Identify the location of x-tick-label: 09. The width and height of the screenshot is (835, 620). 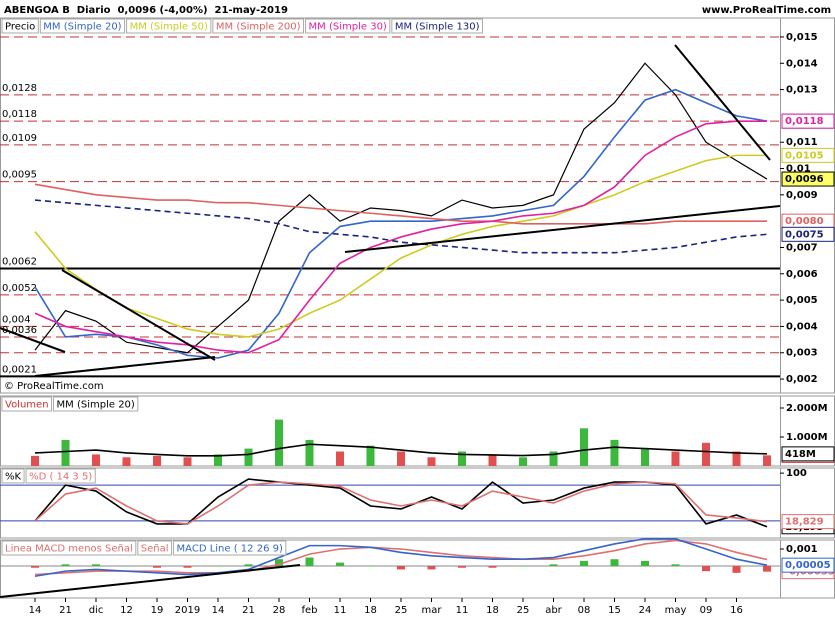
(706, 610).